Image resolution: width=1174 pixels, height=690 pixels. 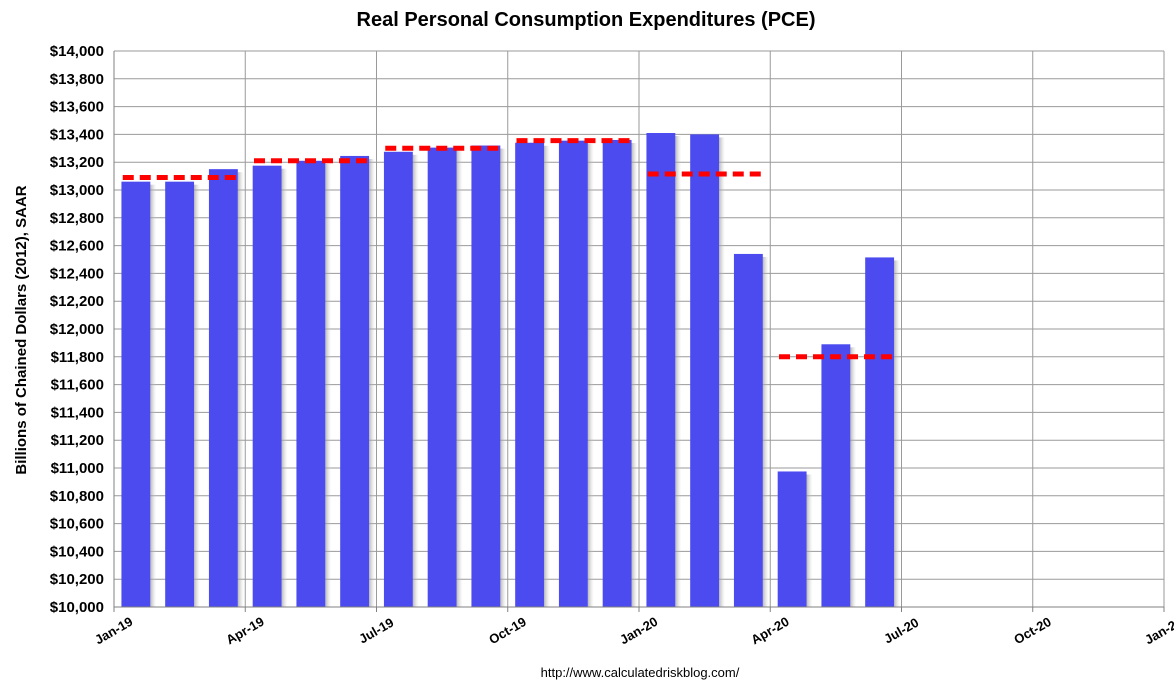 What do you see at coordinates (113, 631) in the screenshot?
I see `x-tick-label: Jan-19` at bounding box center [113, 631].